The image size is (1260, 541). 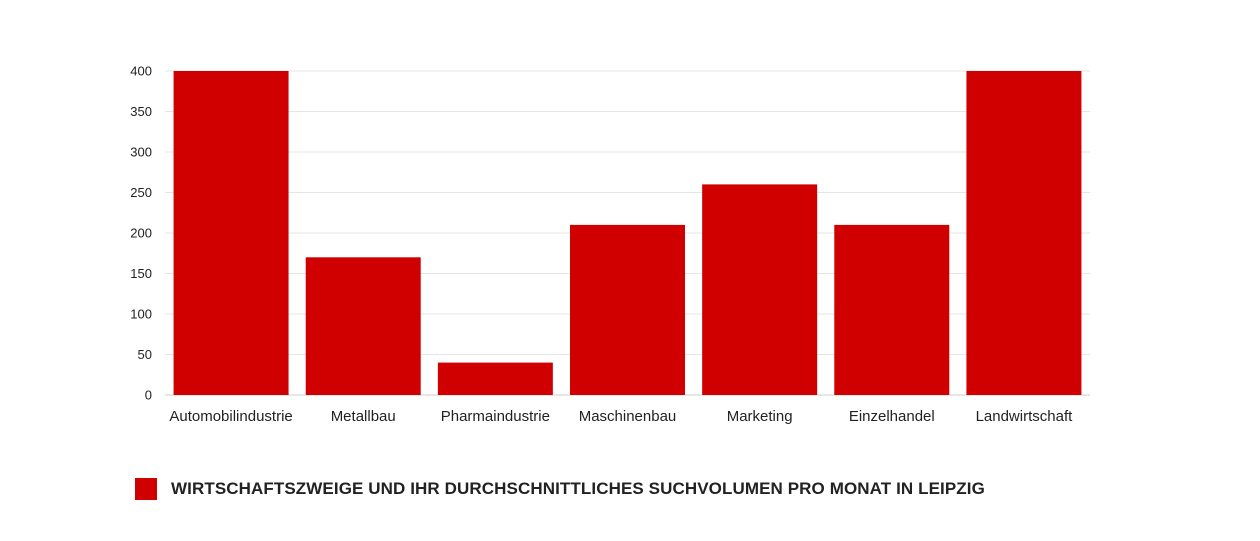 I want to click on y-tick-label: 100, so click(x=141, y=314).